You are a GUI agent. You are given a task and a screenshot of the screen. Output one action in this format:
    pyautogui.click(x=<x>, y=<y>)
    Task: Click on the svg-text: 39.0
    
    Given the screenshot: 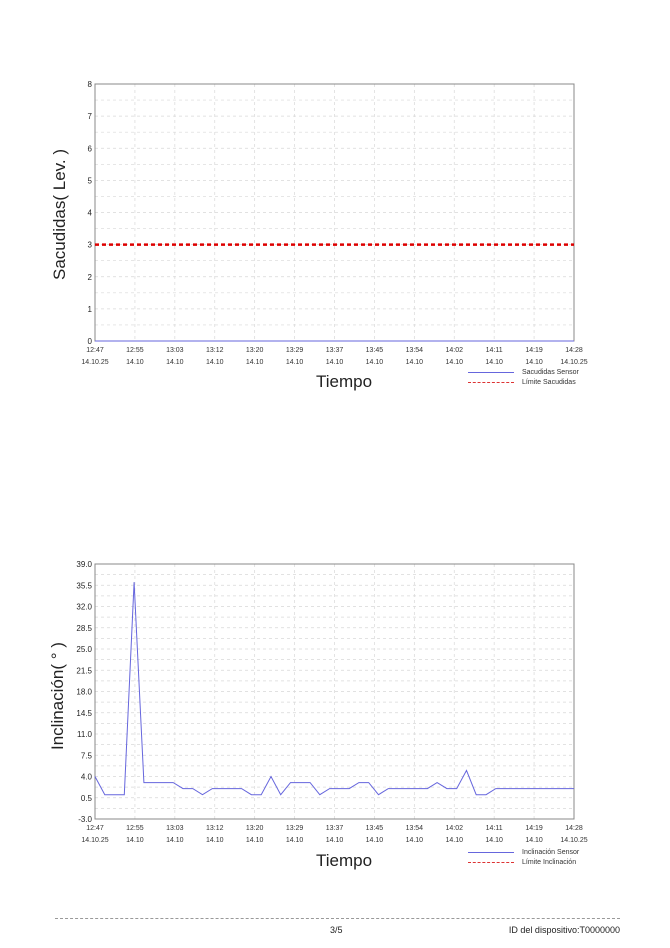 What is the action you would take?
    pyautogui.click(x=84, y=564)
    